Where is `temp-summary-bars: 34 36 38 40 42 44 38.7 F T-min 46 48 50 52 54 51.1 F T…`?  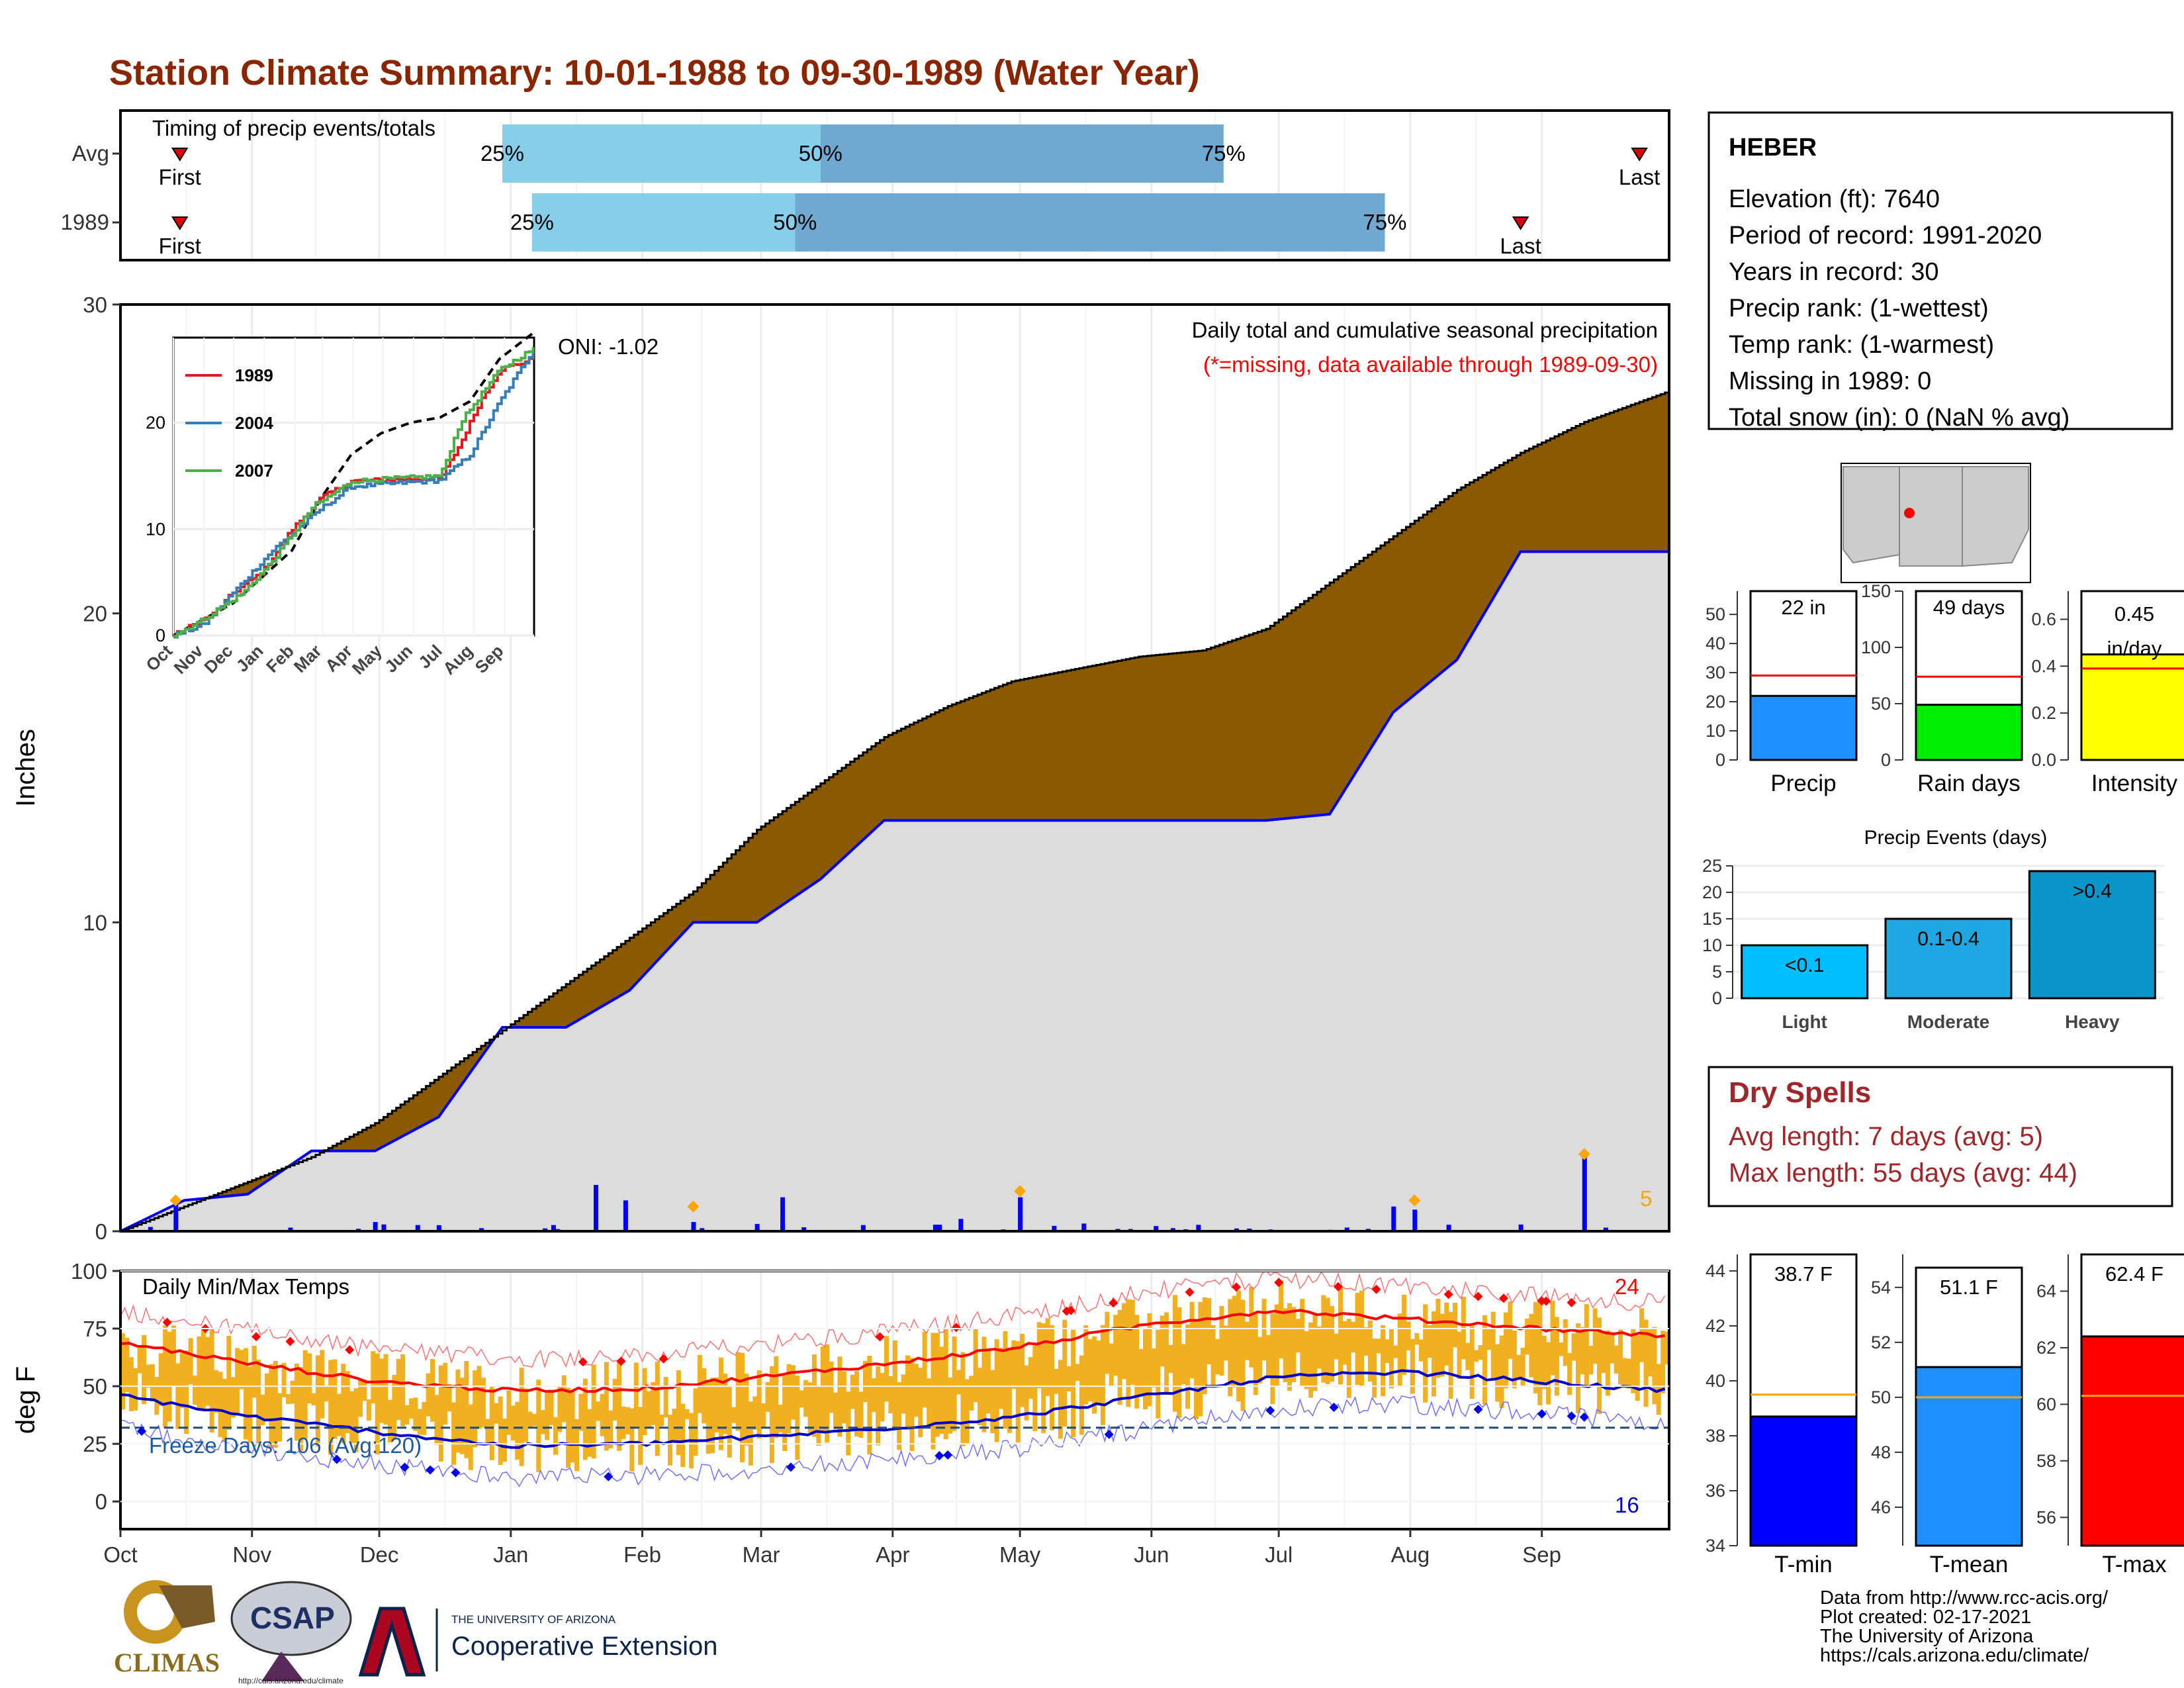
temp-summary-bars: 34 36 38 40 42 44 38.7 F T-min 46 48 50 52 54 51.1 F T… is located at coordinates (1945, 1415).